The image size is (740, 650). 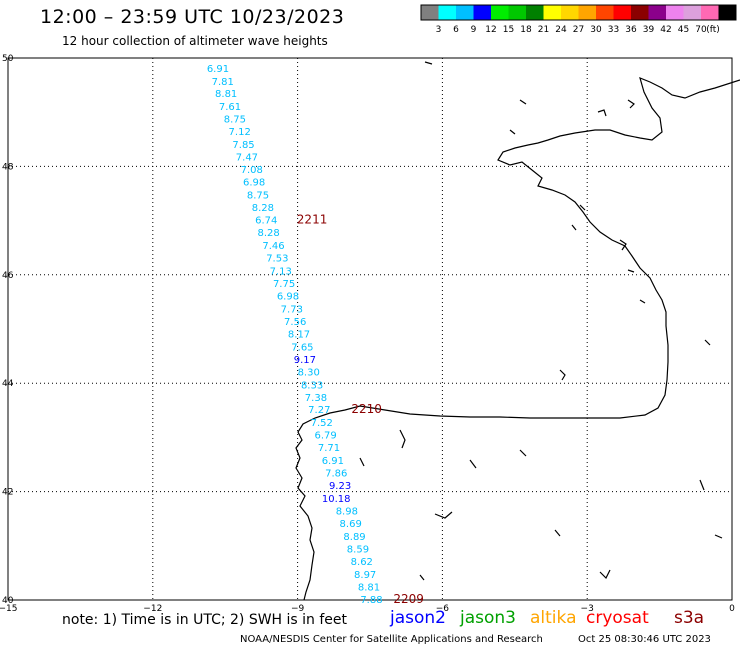 What do you see at coordinates (631, 30) in the screenshot?
I see `colorbar-tick-label: 36` at bounding box center [631, 30].